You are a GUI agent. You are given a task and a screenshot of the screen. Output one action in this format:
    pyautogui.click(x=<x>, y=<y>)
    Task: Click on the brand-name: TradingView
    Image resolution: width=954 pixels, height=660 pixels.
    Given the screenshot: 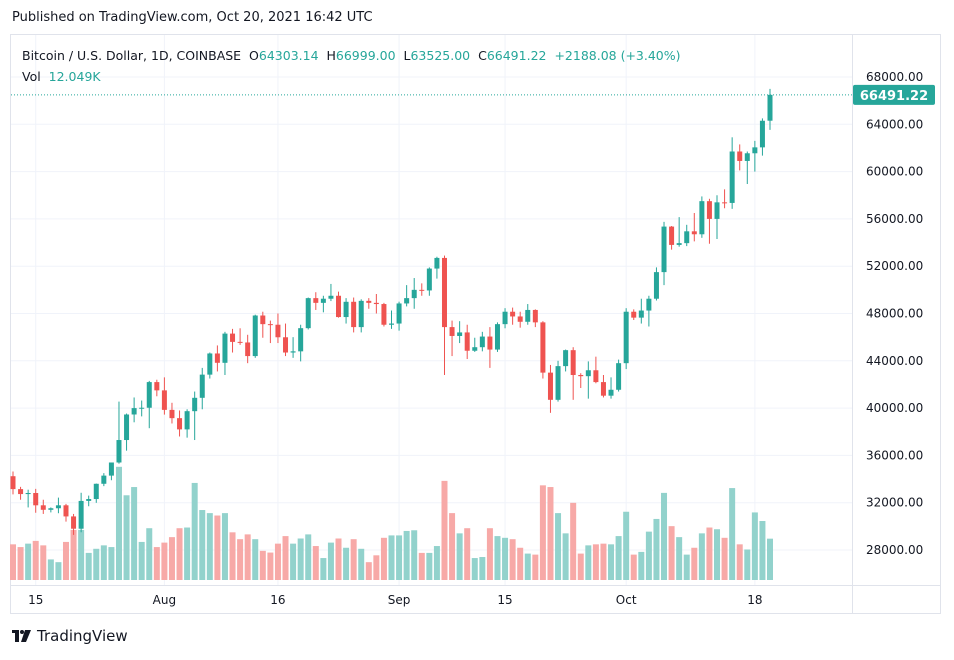 What is the action you would take?
    pyautogui.click(x=82, y=636)
    